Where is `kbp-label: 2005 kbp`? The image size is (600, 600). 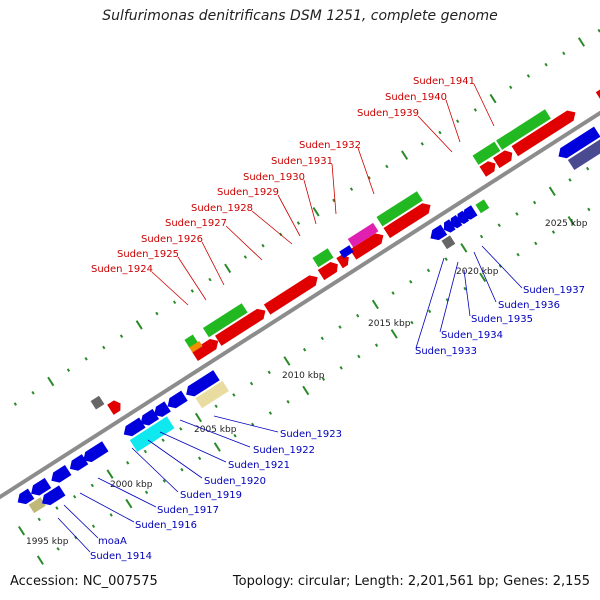 kbp-label: 2005 kbp is located at coordinates (215, 430).